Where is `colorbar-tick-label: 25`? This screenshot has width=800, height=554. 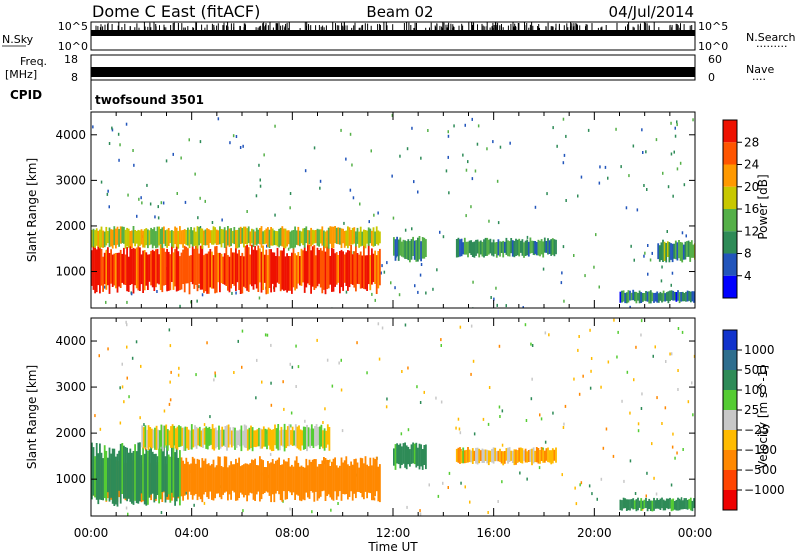
colorbar-tick-label: 25 is located at coordinates (751, 410).